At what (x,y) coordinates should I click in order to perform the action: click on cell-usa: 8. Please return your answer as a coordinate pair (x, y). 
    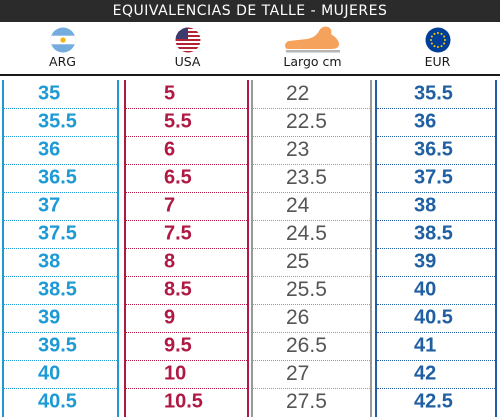
    Looking at the image, I should click on (186, 262).